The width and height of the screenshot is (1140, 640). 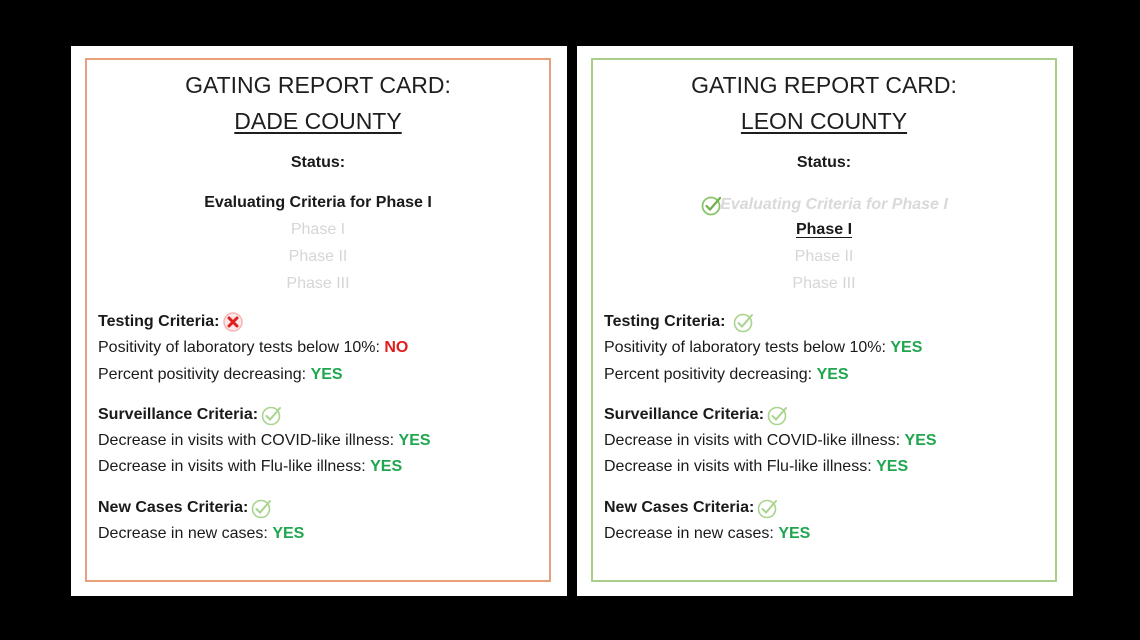 What do you see at coordinates (824, 121) in the screenshot?
I see `county-name: LEON COUNTY` at bounding box center [824, 121].